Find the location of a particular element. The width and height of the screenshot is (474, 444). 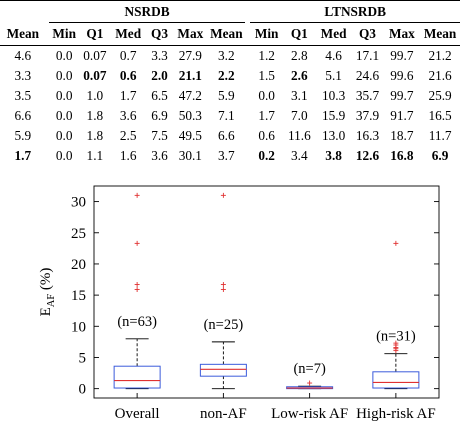

table-cell: 3.7 is located at coordinates (226, 155).